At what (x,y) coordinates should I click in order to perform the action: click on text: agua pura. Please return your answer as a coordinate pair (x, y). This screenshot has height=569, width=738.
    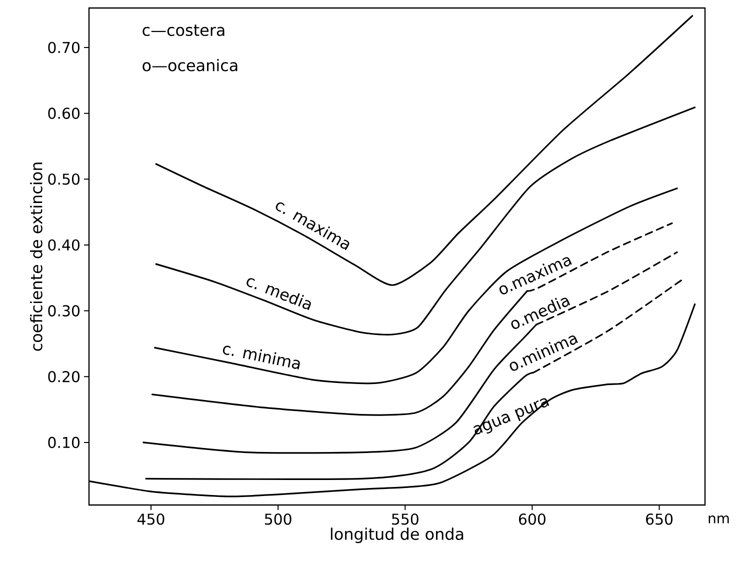
    Looking at the image, I should click on (511, 416).